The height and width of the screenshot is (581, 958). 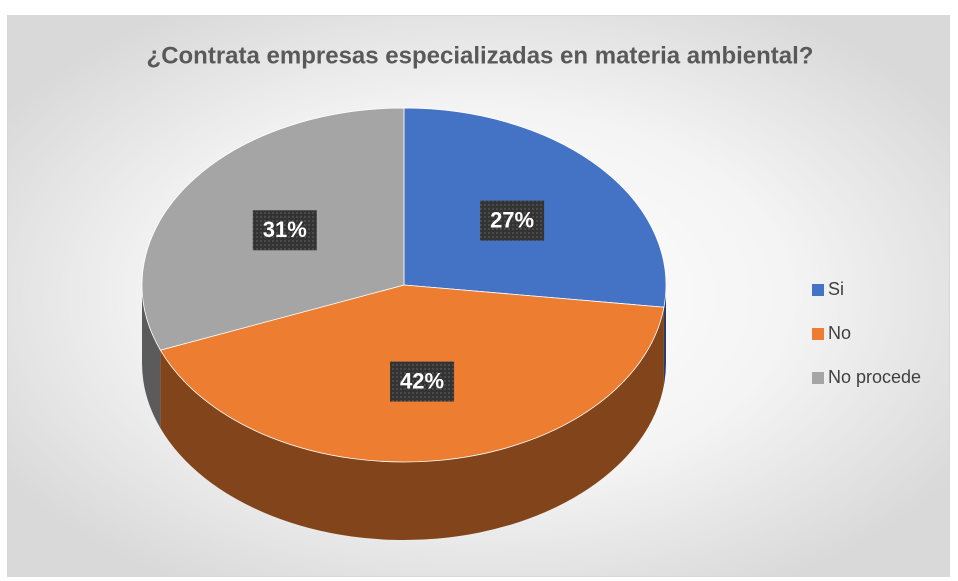 I want to click on value-label: 31%, so click(x=284, y=230).